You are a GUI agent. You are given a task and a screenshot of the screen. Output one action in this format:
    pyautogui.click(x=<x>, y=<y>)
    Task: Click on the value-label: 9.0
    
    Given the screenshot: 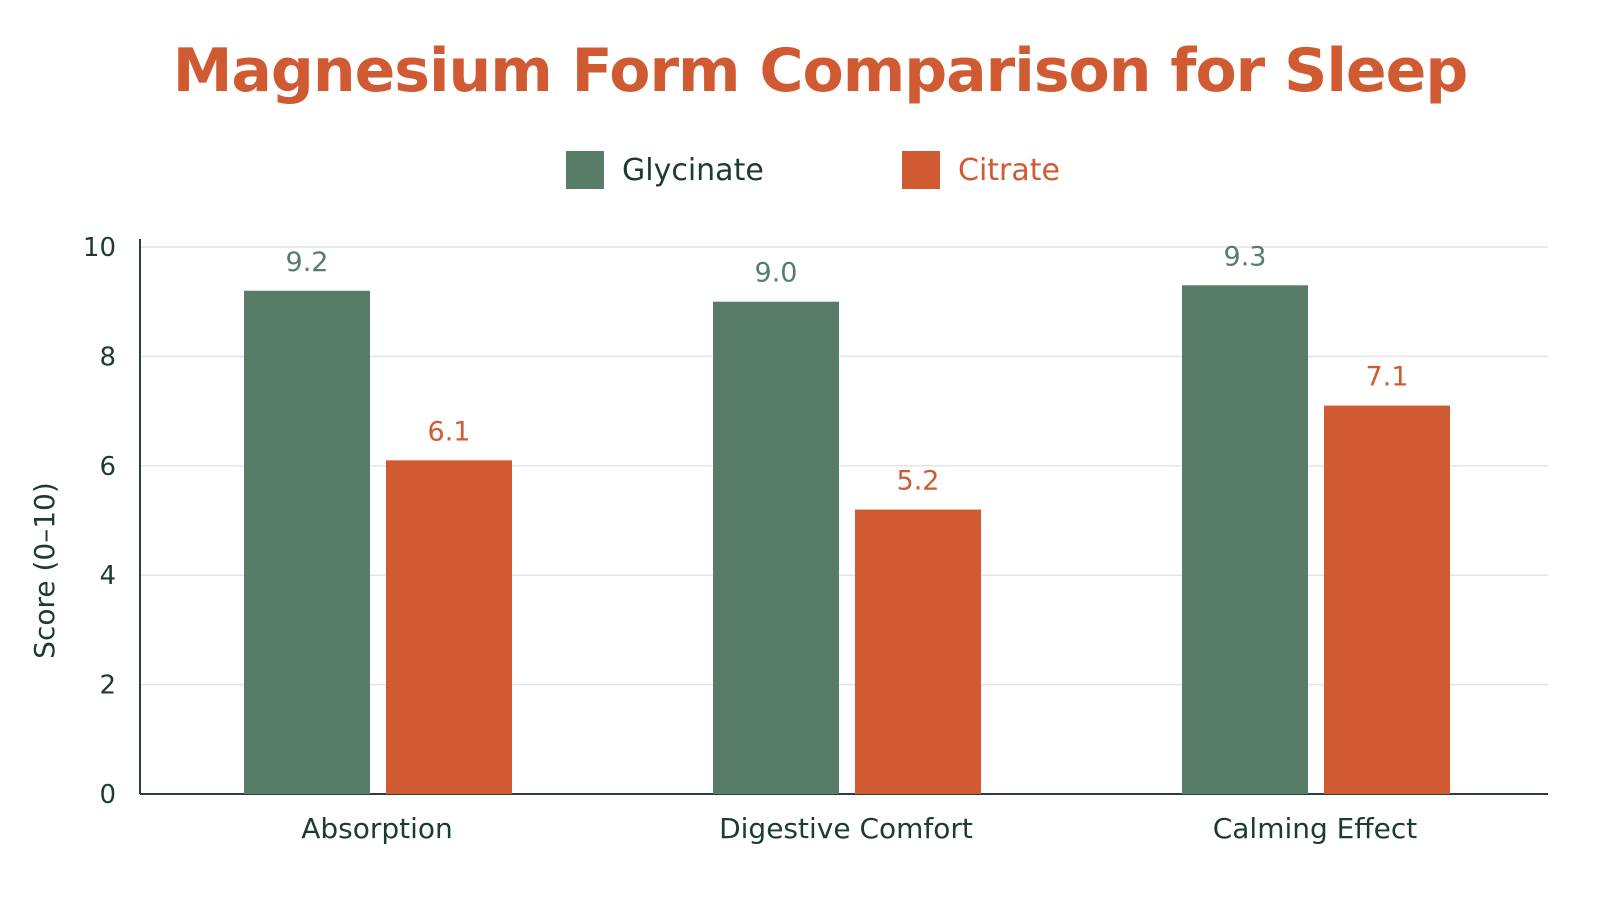 What is the action you would take?
    pyautogui.click(x=776, y=273)
    